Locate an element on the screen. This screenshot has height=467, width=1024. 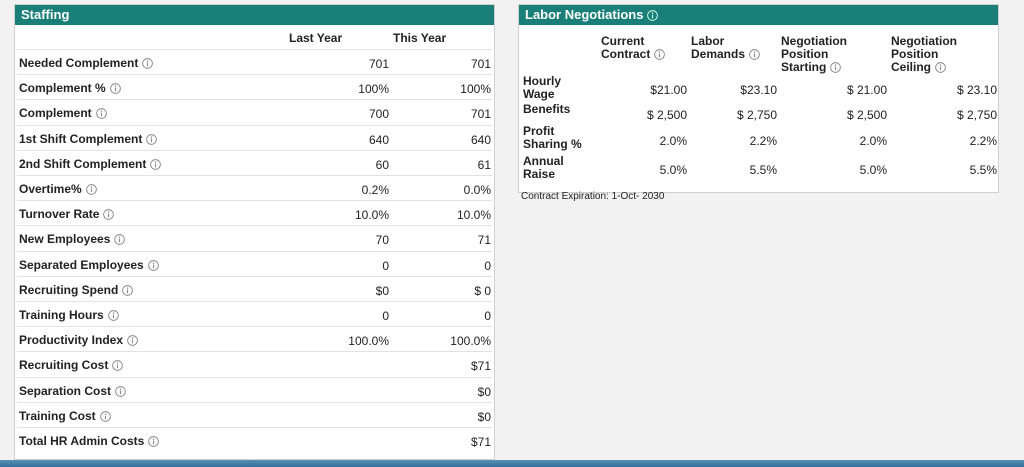
row-label-text: Needed Complement is located at coordinates (79, 63).